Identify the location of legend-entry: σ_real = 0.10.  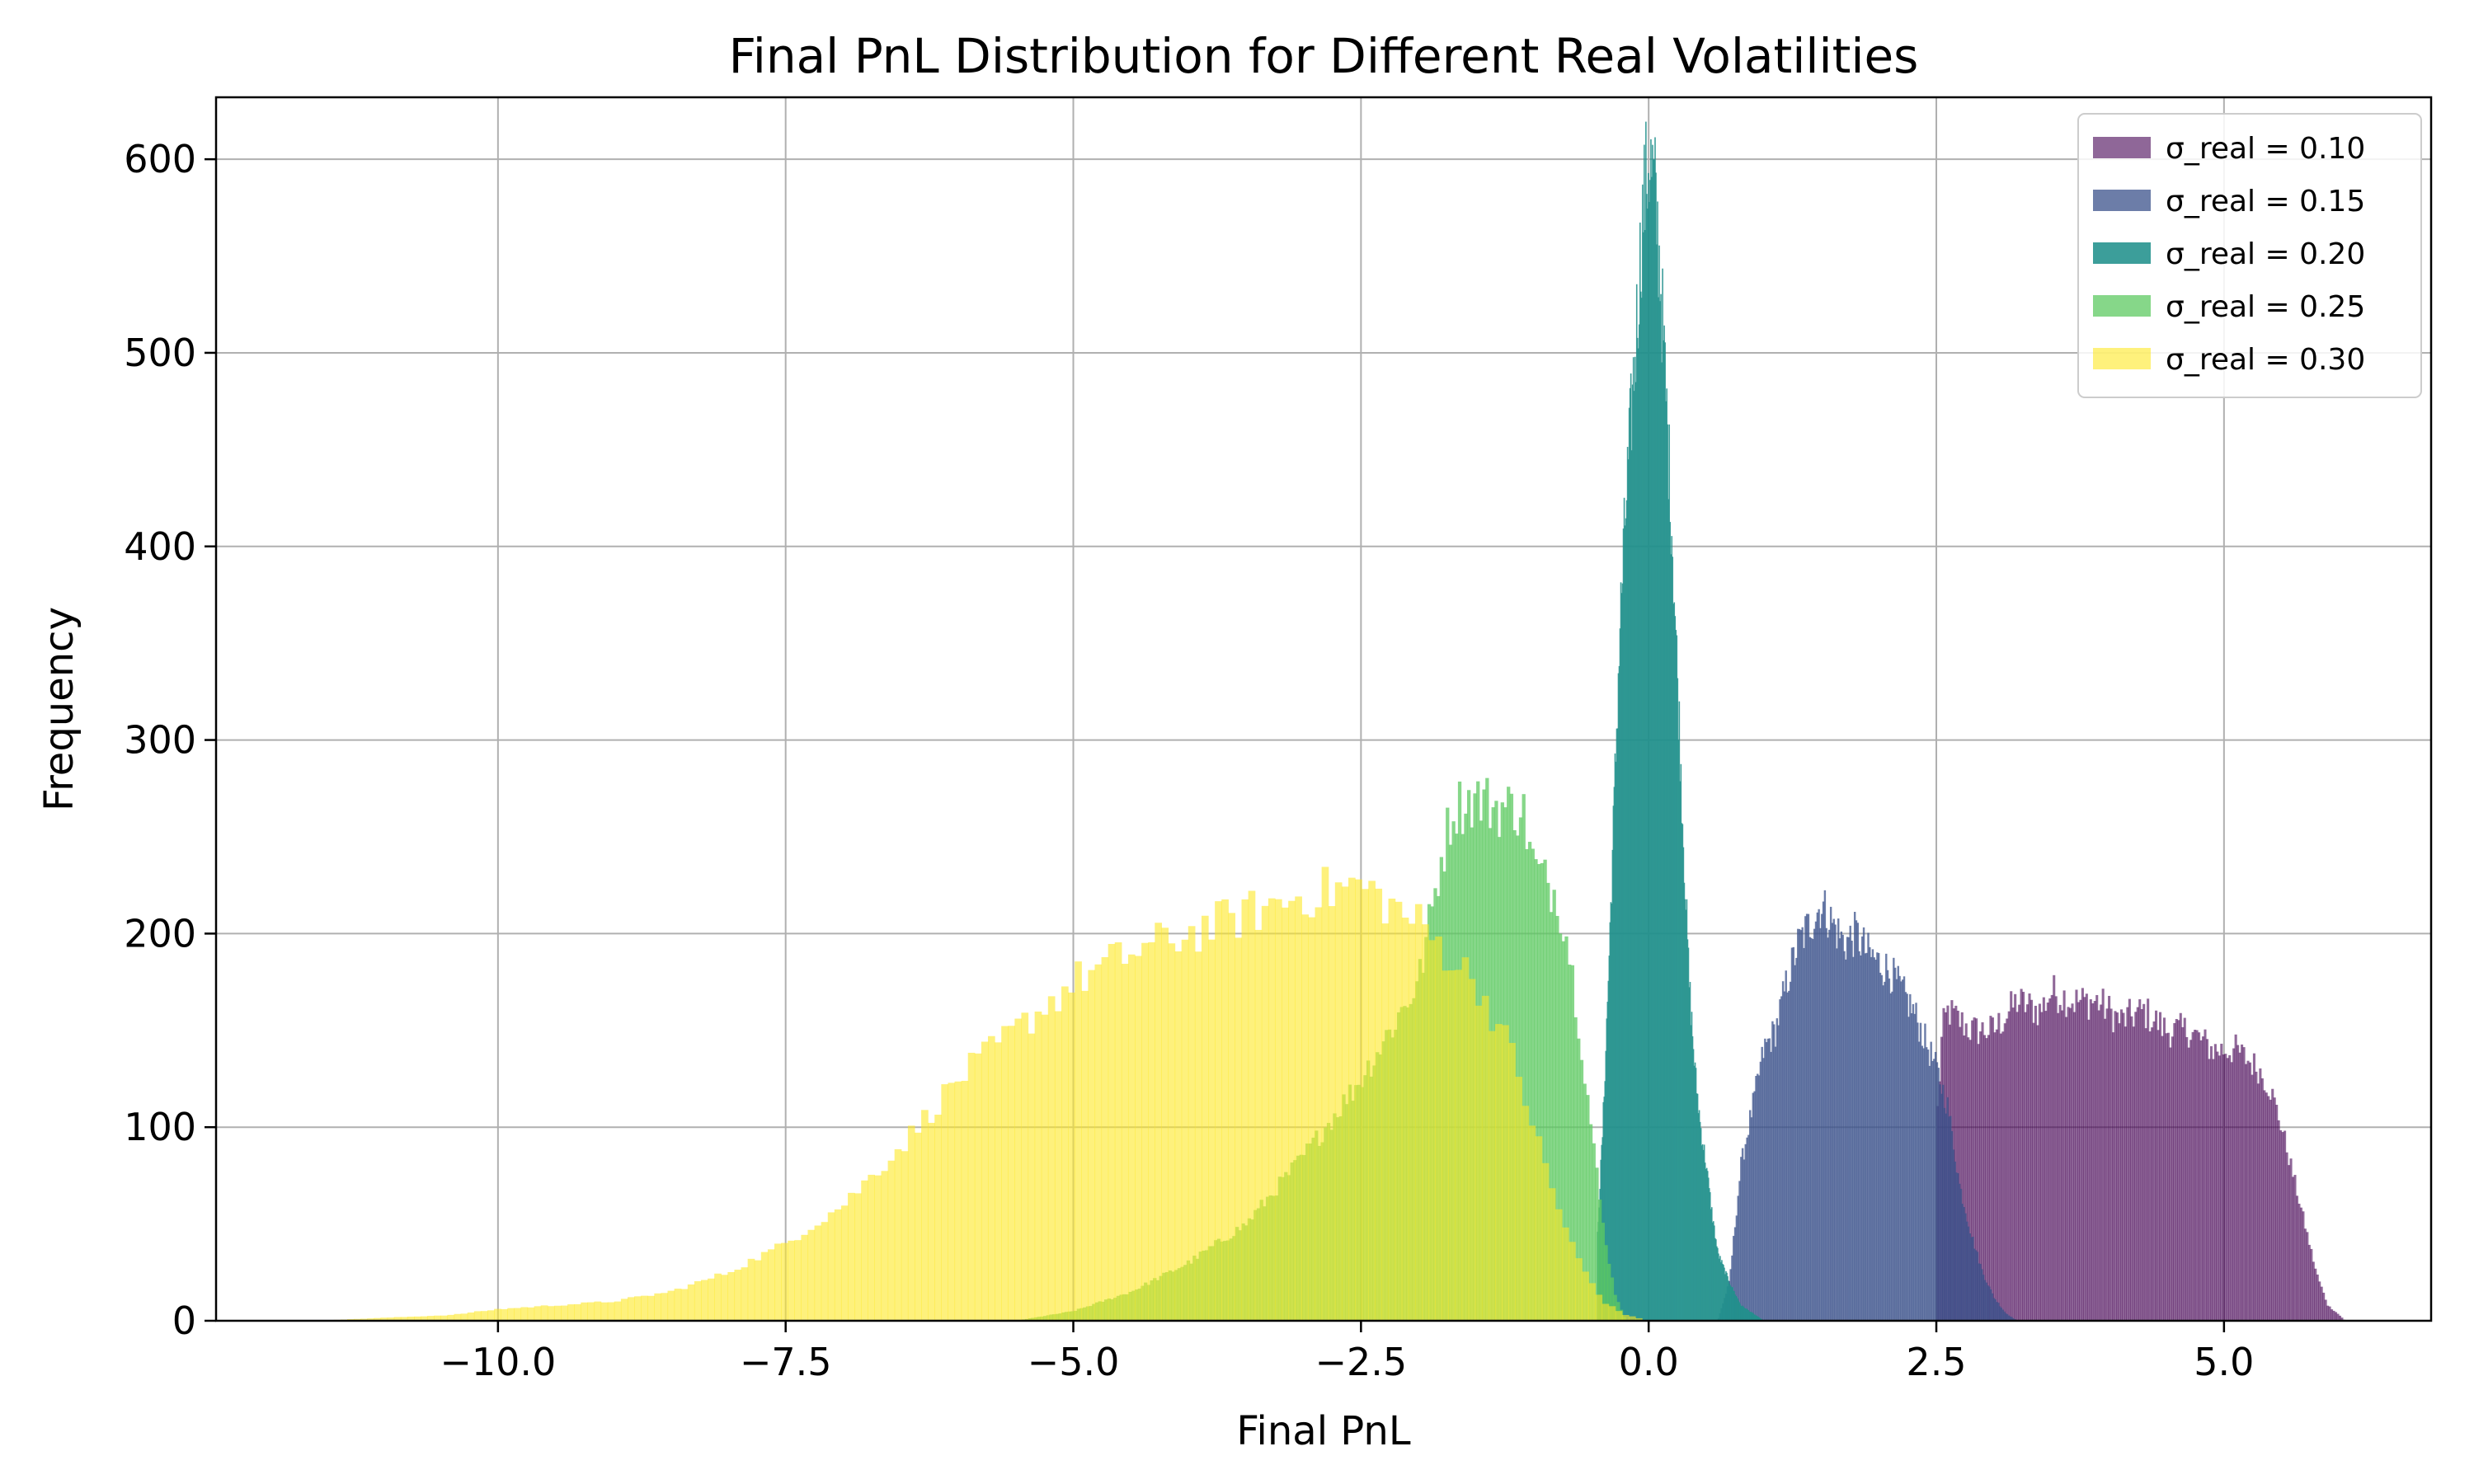
(2265, 149).